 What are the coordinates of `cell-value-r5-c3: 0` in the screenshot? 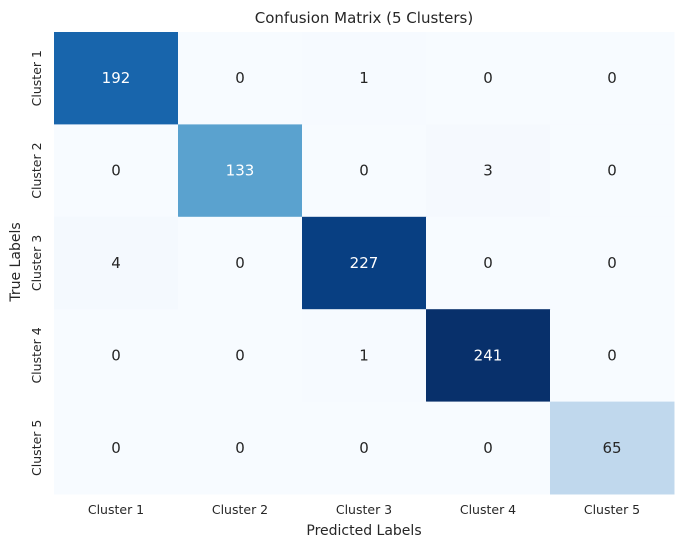 It's located at (364, 448).